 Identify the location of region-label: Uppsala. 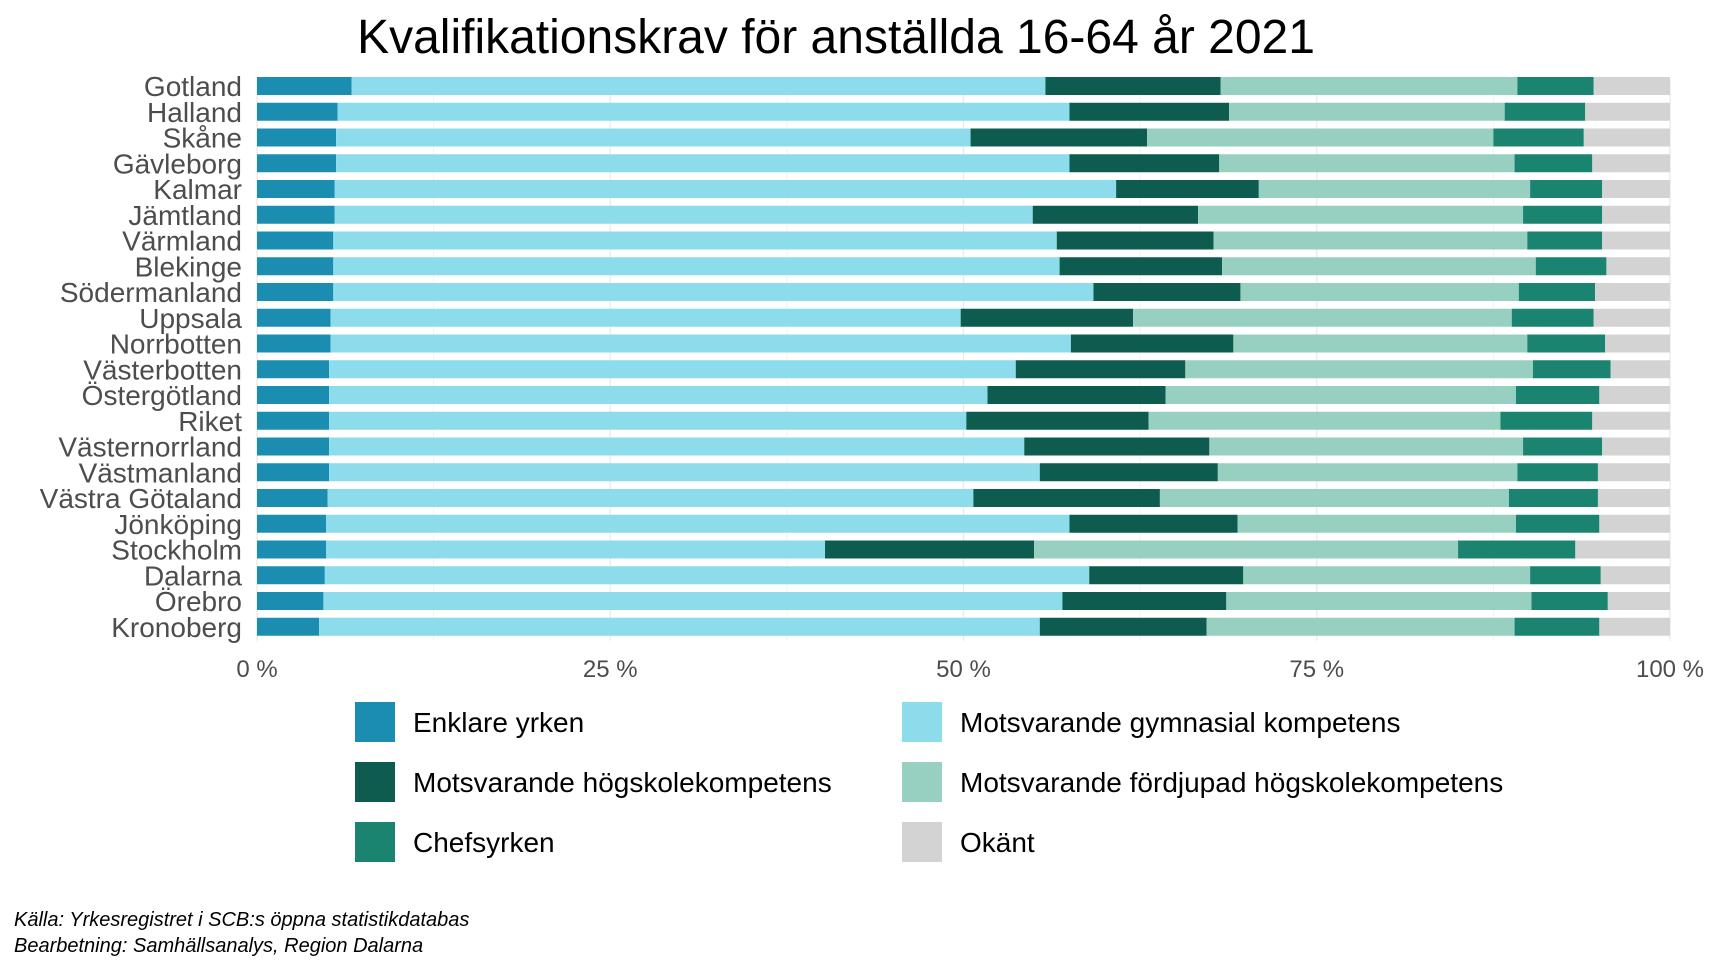
(190, 318).